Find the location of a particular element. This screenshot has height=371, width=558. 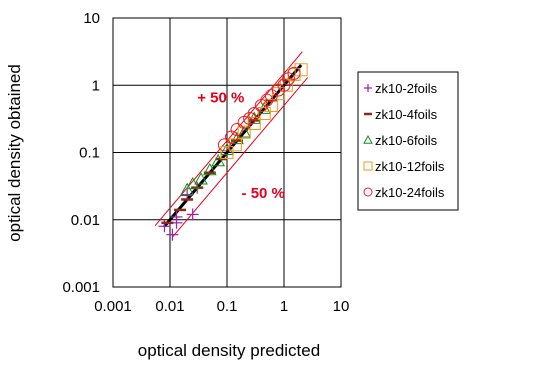

annotation-label: - 50 % is located at coordinates (263, 193).